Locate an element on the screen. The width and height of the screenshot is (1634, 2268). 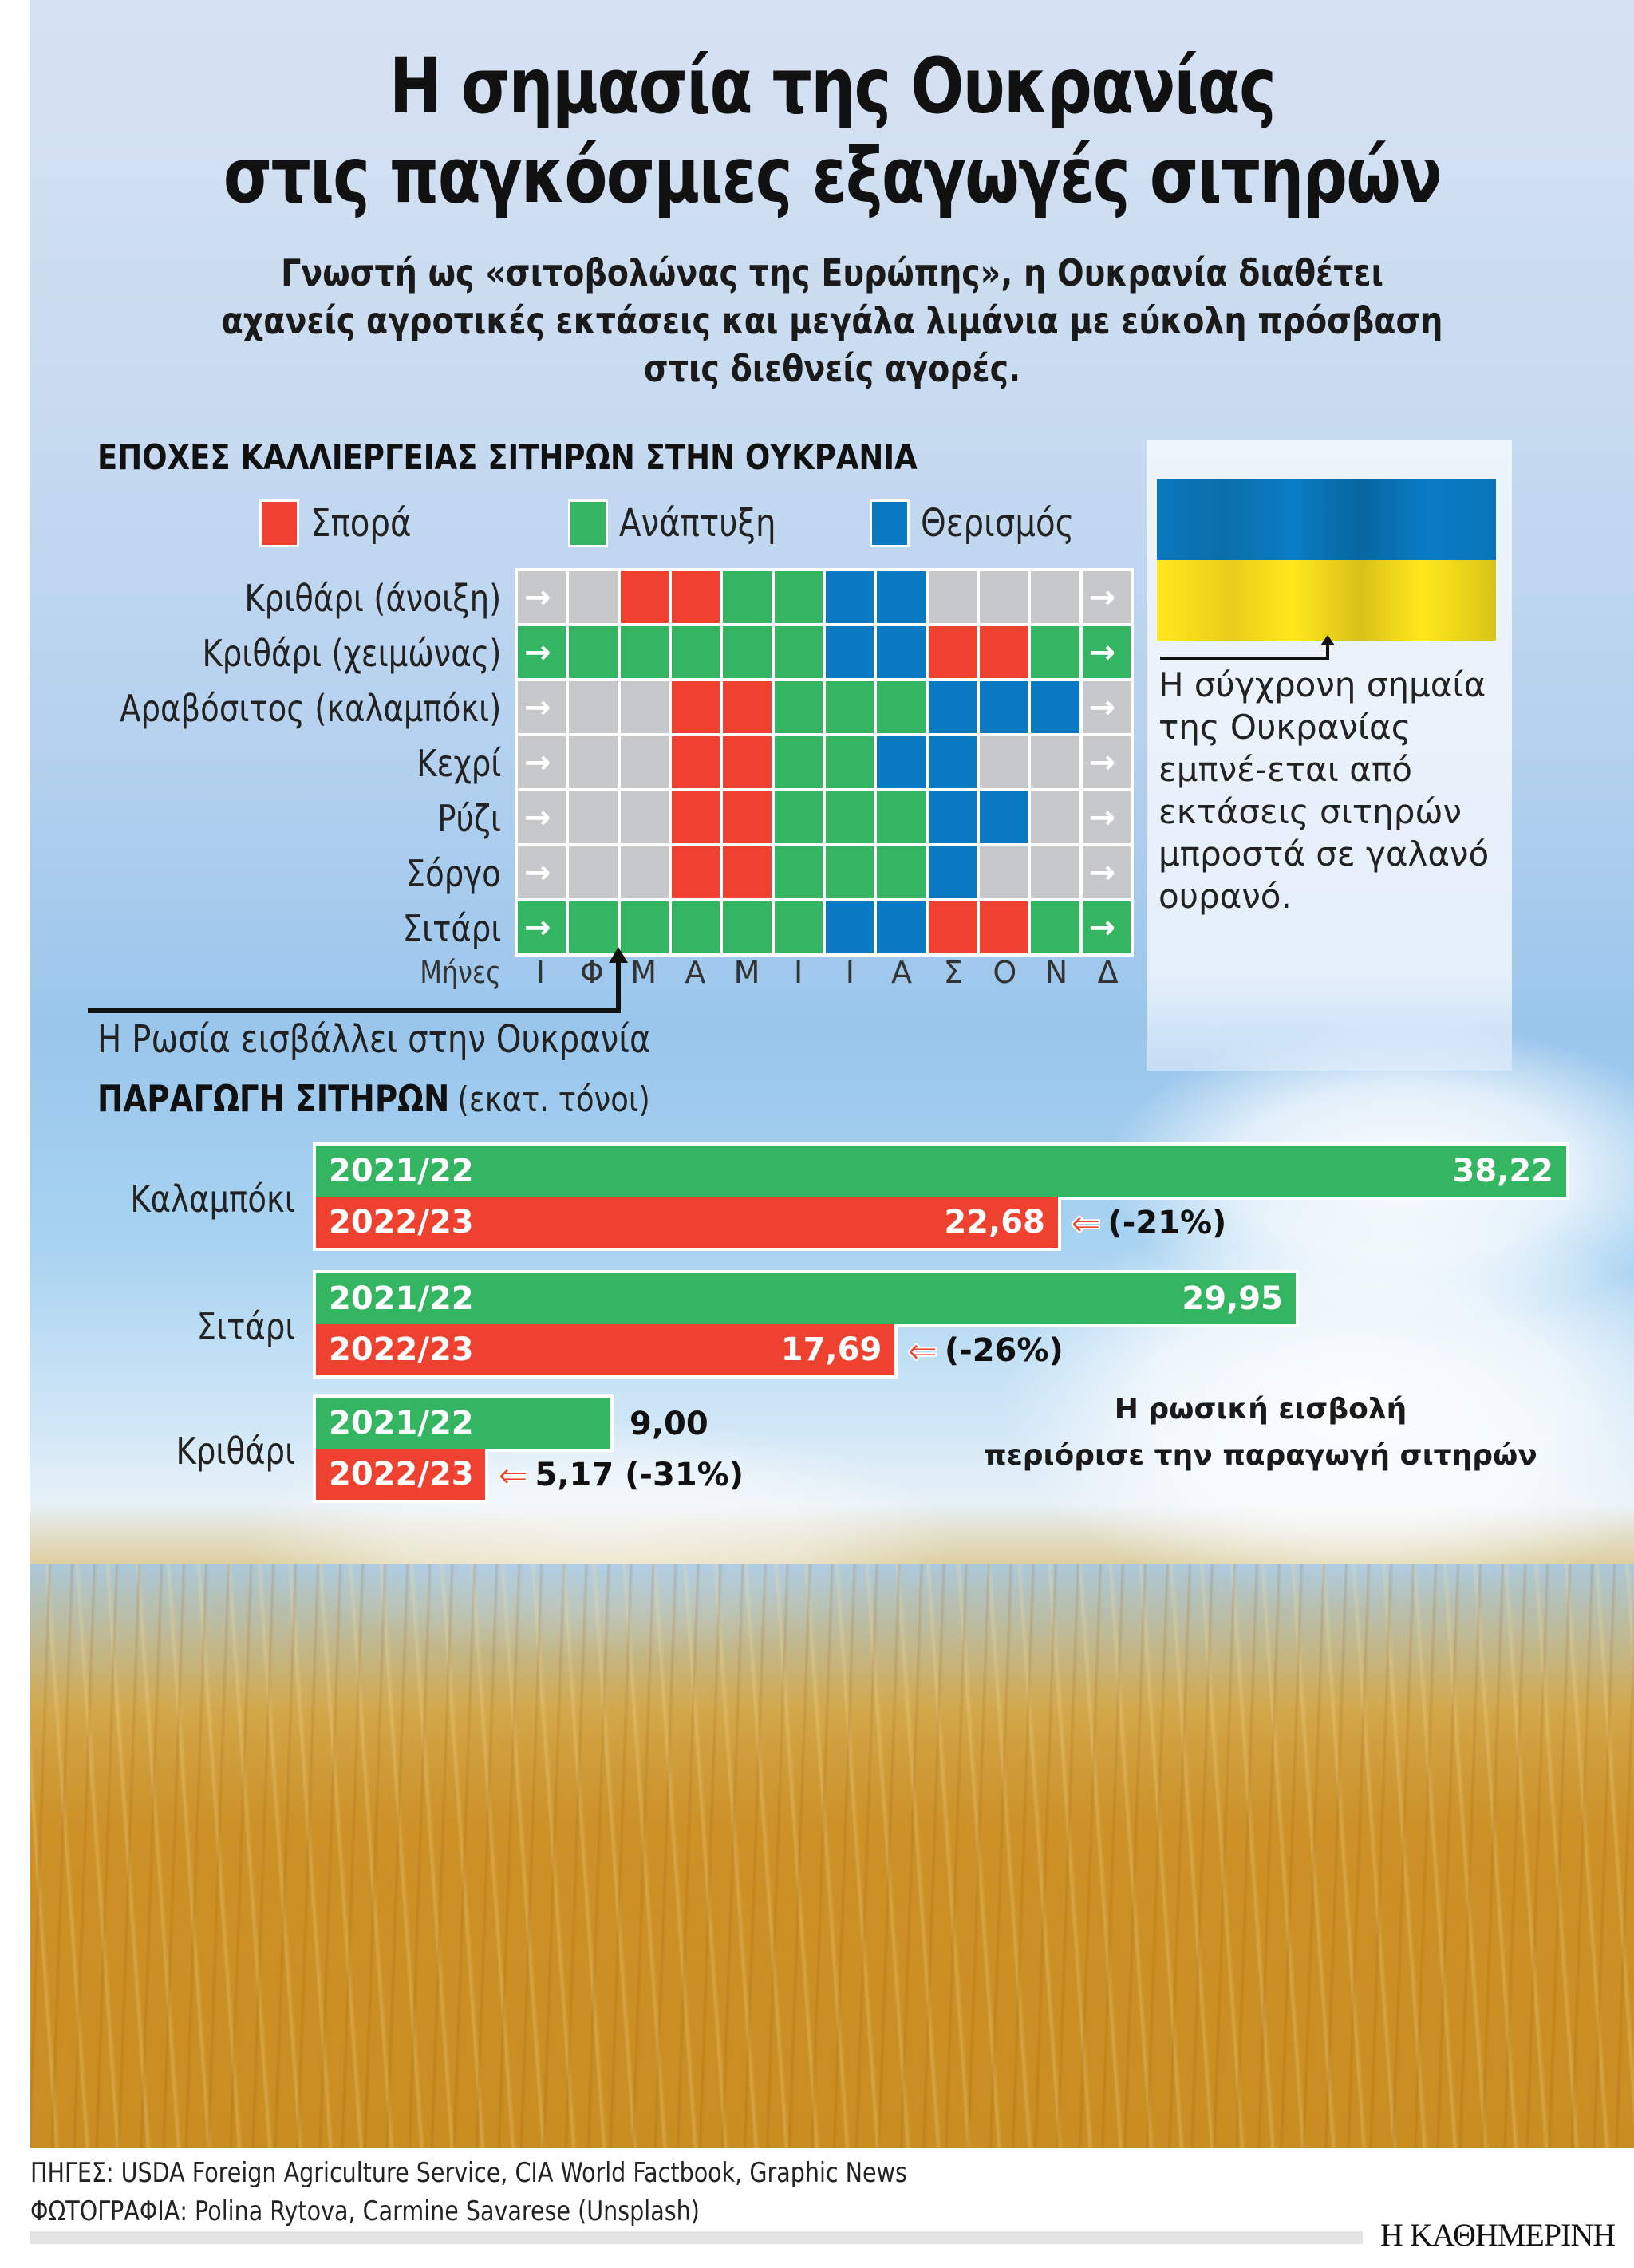
note-line-2: περιόρισε την παραγωγή σιτηρών is located at coordinates (1260, 1456).